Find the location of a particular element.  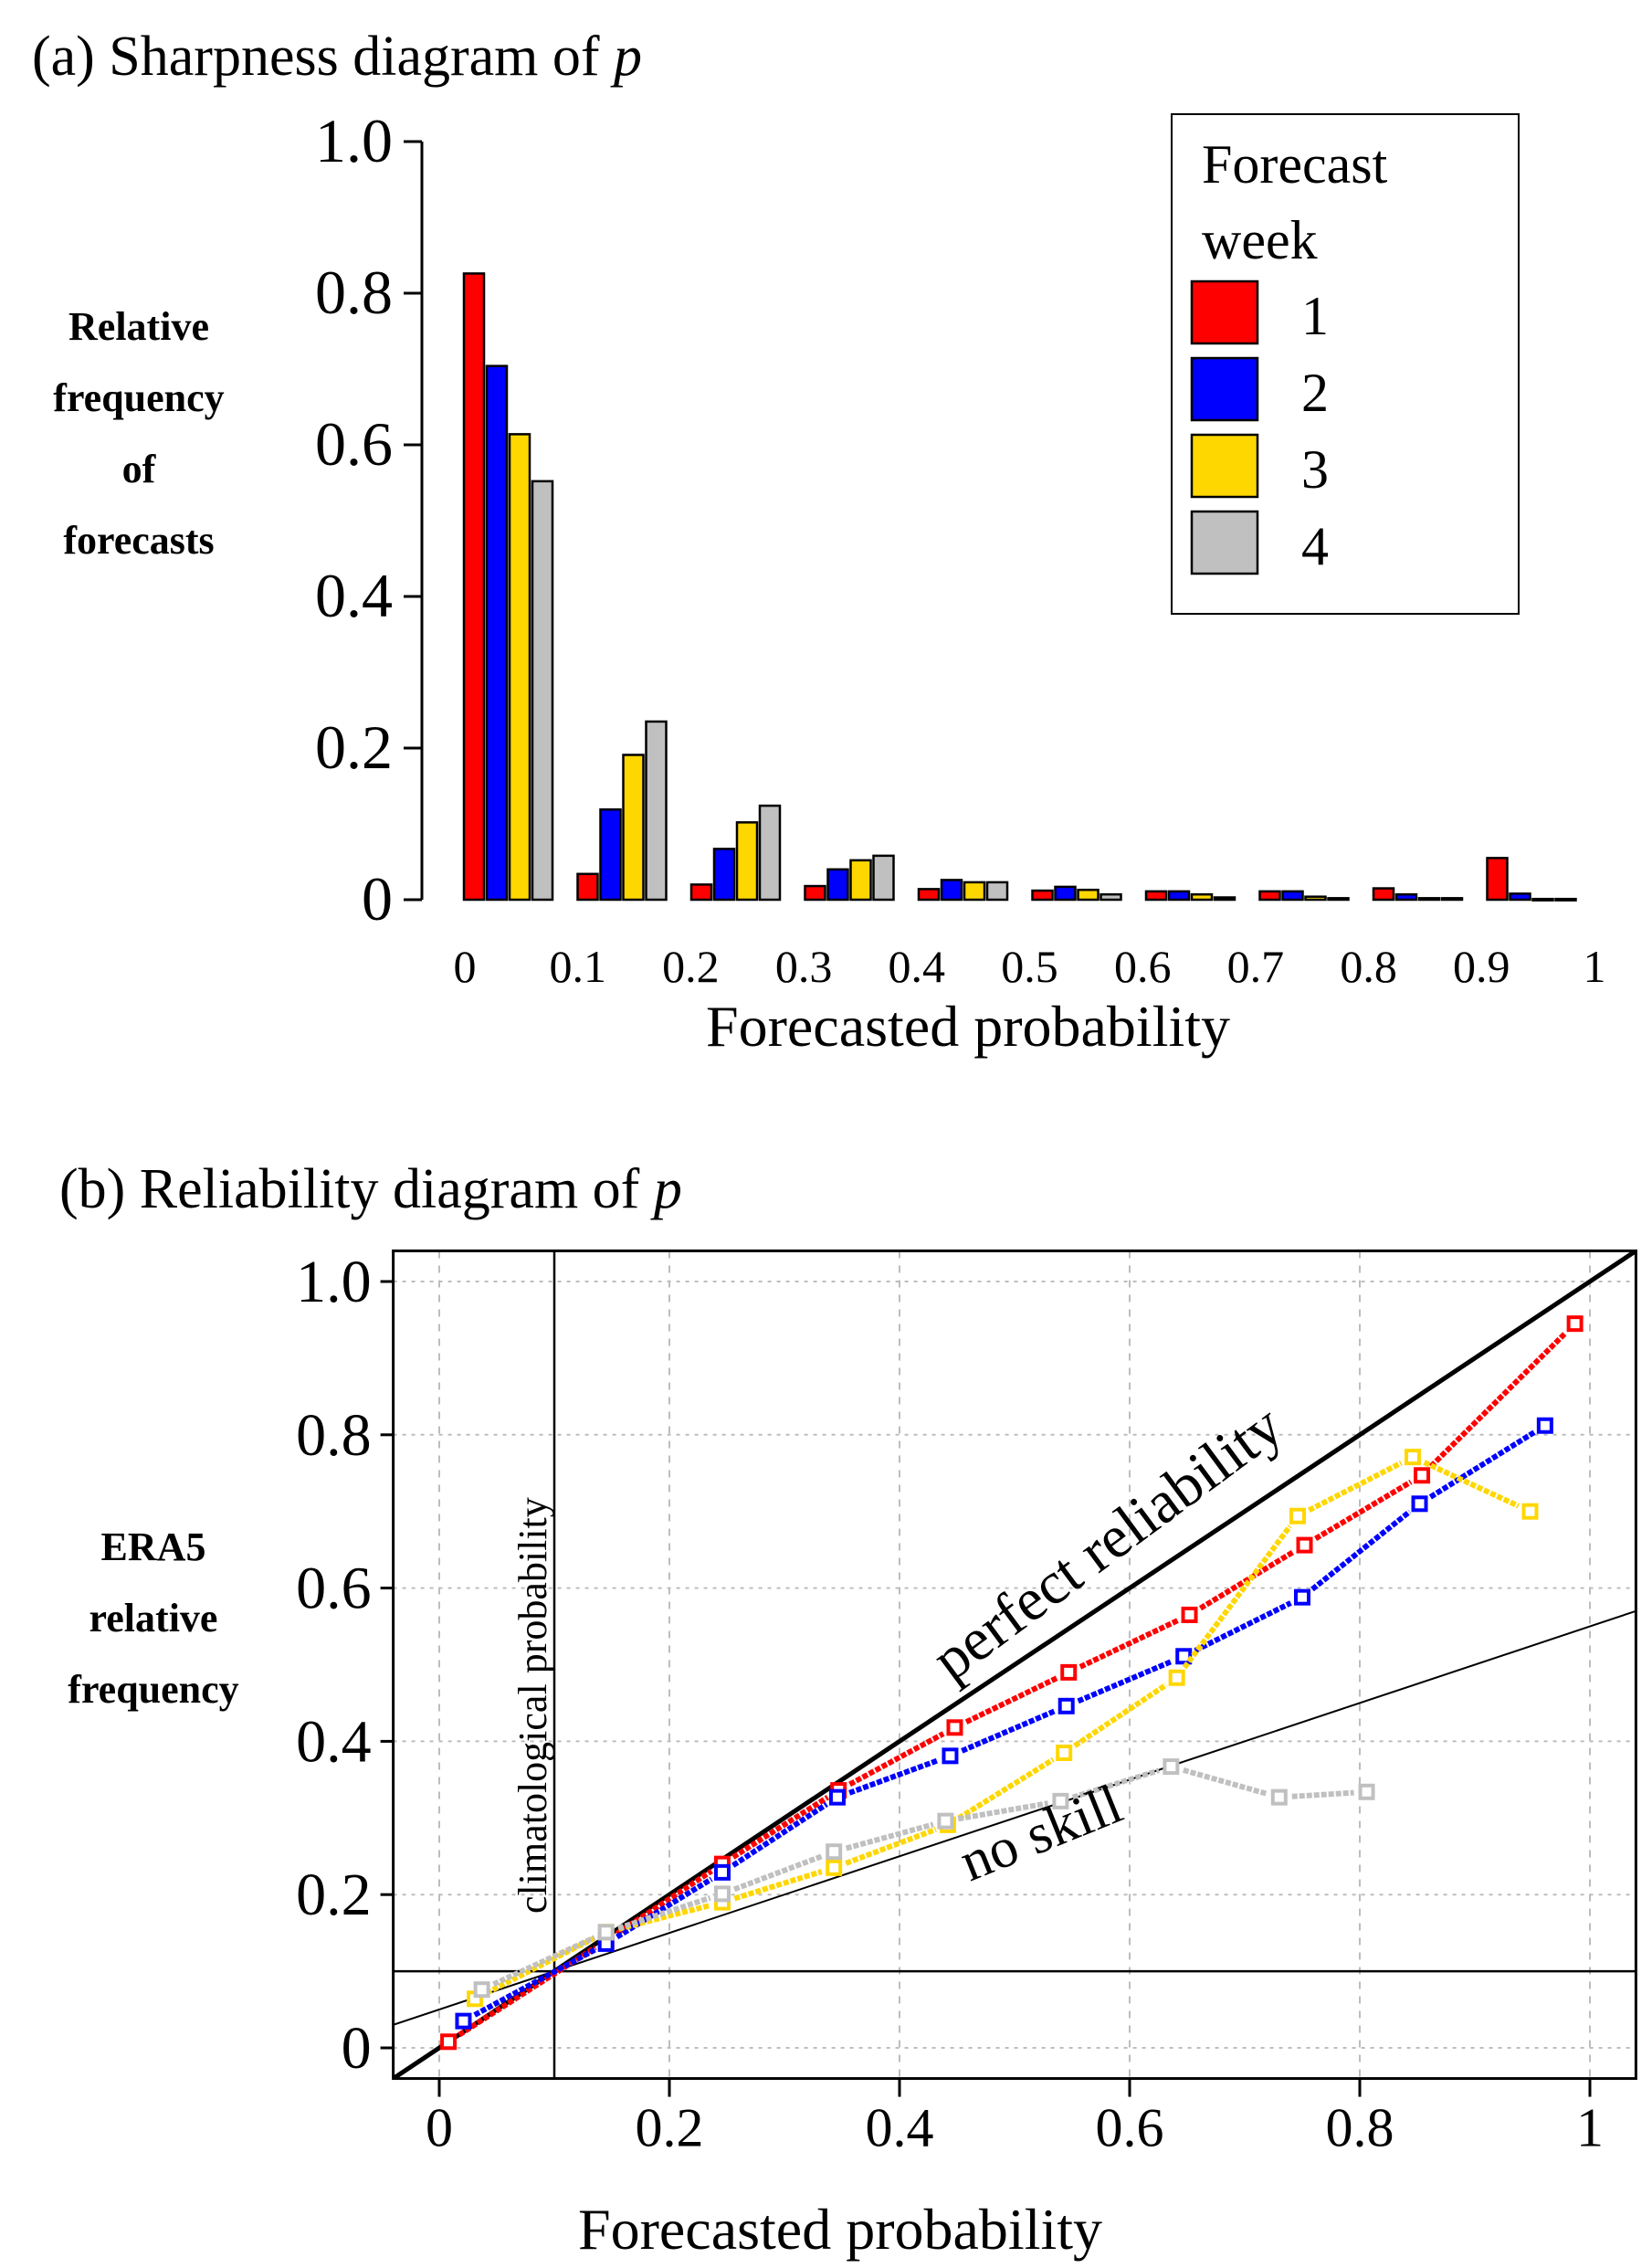

y-tick-label: 1.0 is located at coordinates (334, 1282).